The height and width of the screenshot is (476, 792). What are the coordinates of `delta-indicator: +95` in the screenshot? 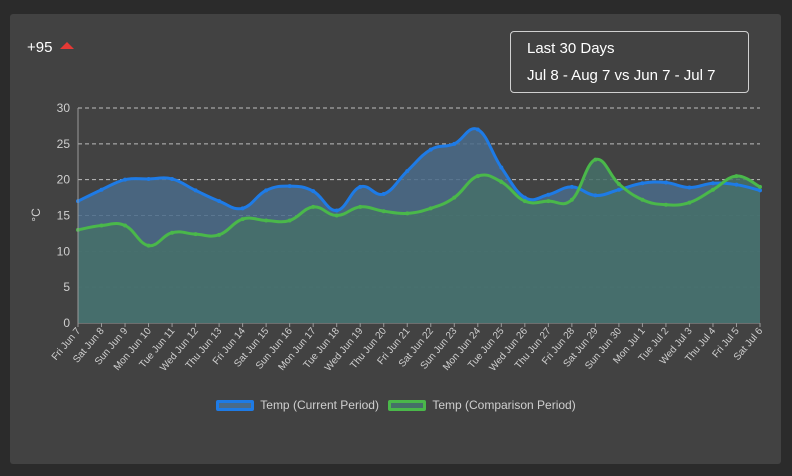 It's located at (51, 47).